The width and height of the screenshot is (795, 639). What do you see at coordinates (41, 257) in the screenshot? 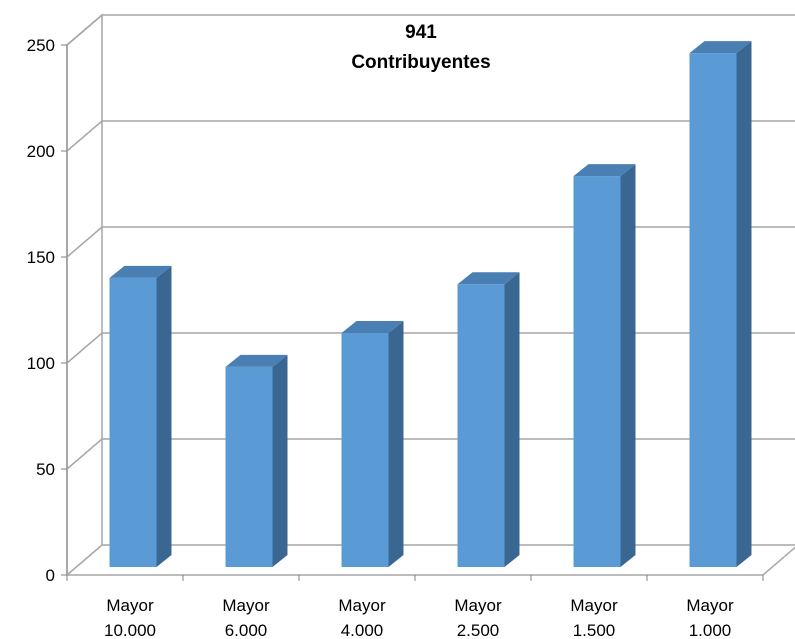
I see `y-tick-label: 150` at bounding box center [41, 257].